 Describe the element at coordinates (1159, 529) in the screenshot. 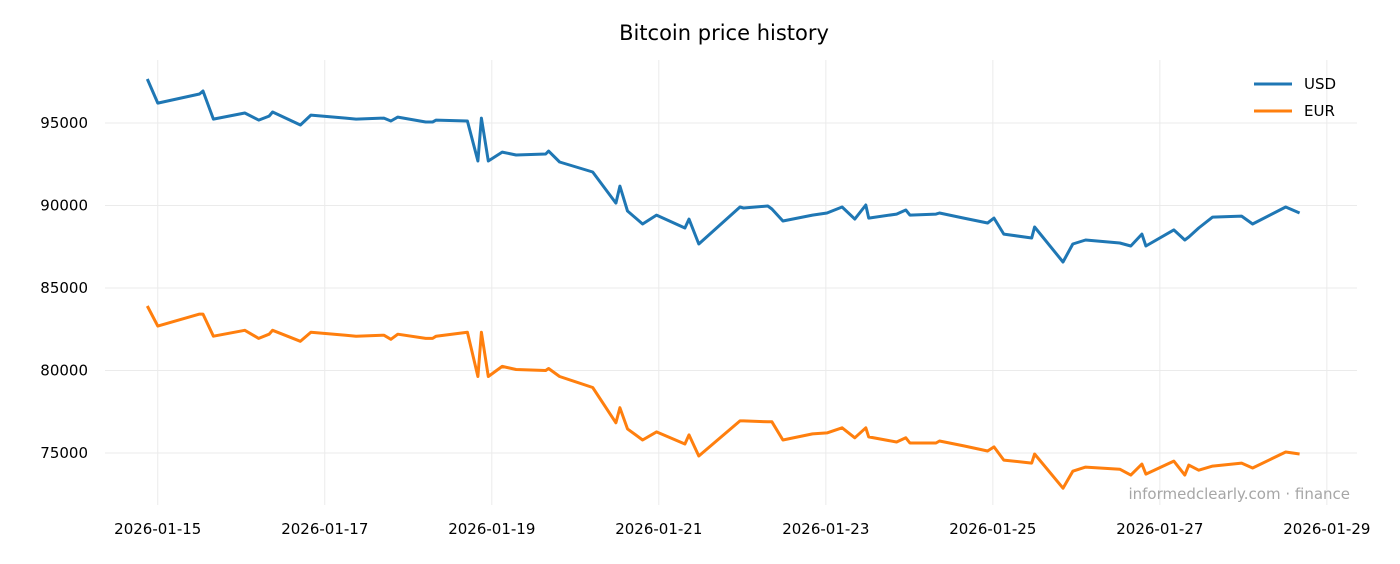

I see `x-tick-label: 2026-01-27` at that location.